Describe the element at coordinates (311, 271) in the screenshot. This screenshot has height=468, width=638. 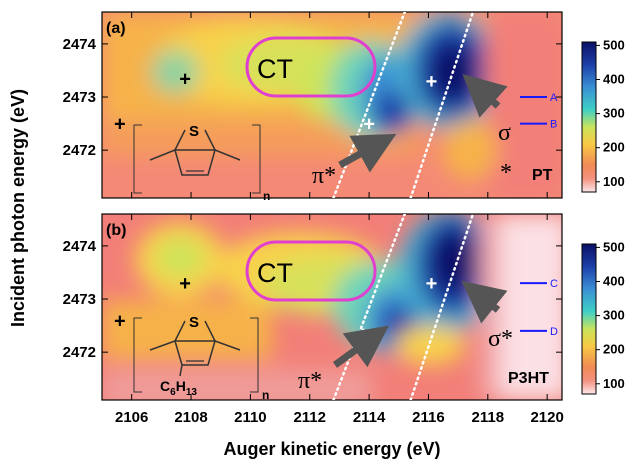
I see `ct-box-b` at that location.